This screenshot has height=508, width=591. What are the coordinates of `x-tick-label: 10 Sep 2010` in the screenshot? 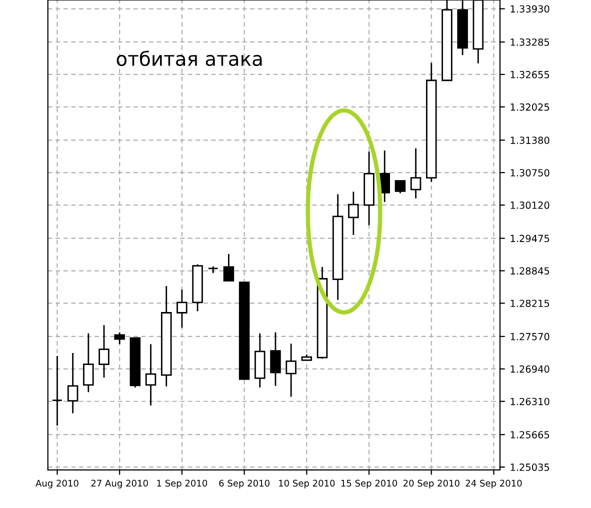 It's located at (307, 484).